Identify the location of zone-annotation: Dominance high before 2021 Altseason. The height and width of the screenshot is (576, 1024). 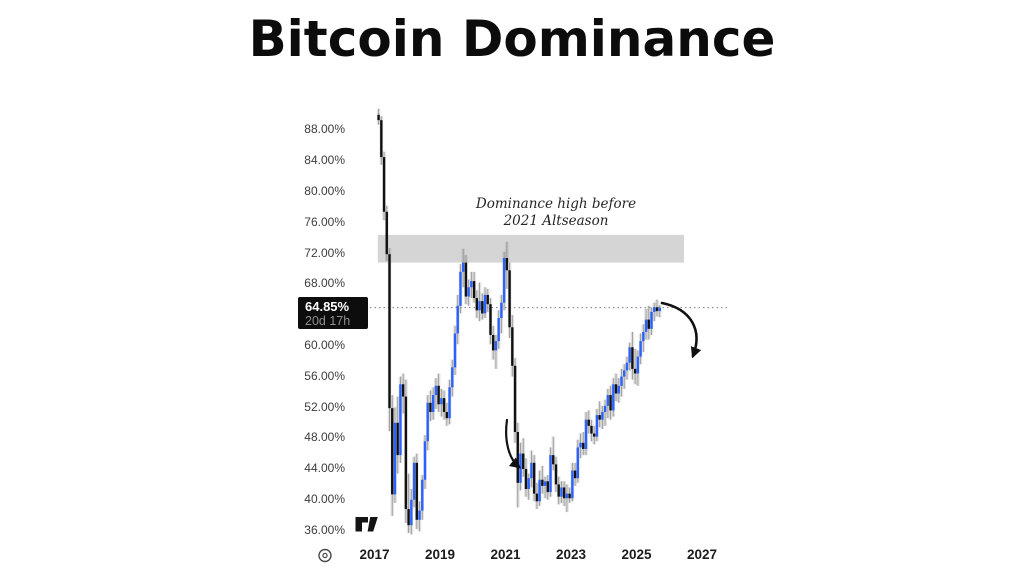
(556, 213).